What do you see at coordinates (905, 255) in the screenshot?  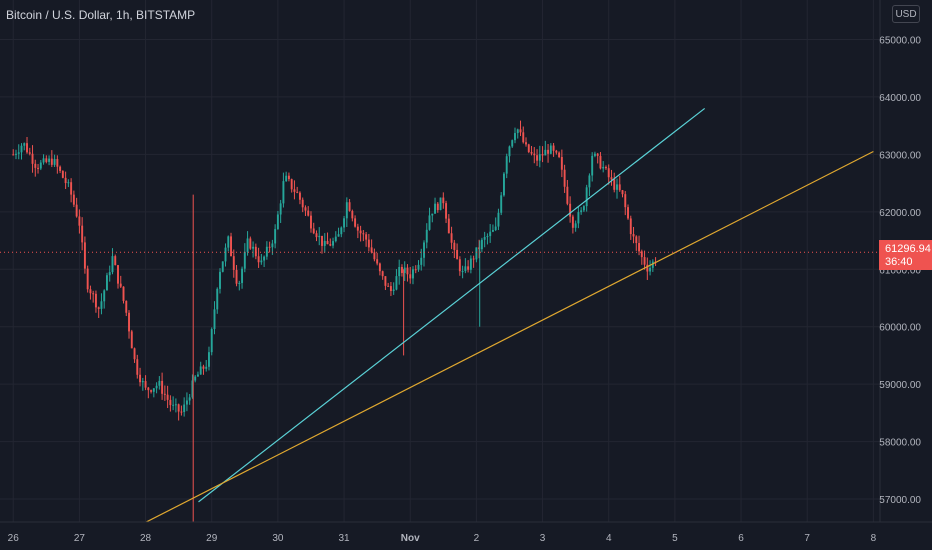 I see `current-price-badge: 61296.94 36:40` at bounding box center [905, 255].